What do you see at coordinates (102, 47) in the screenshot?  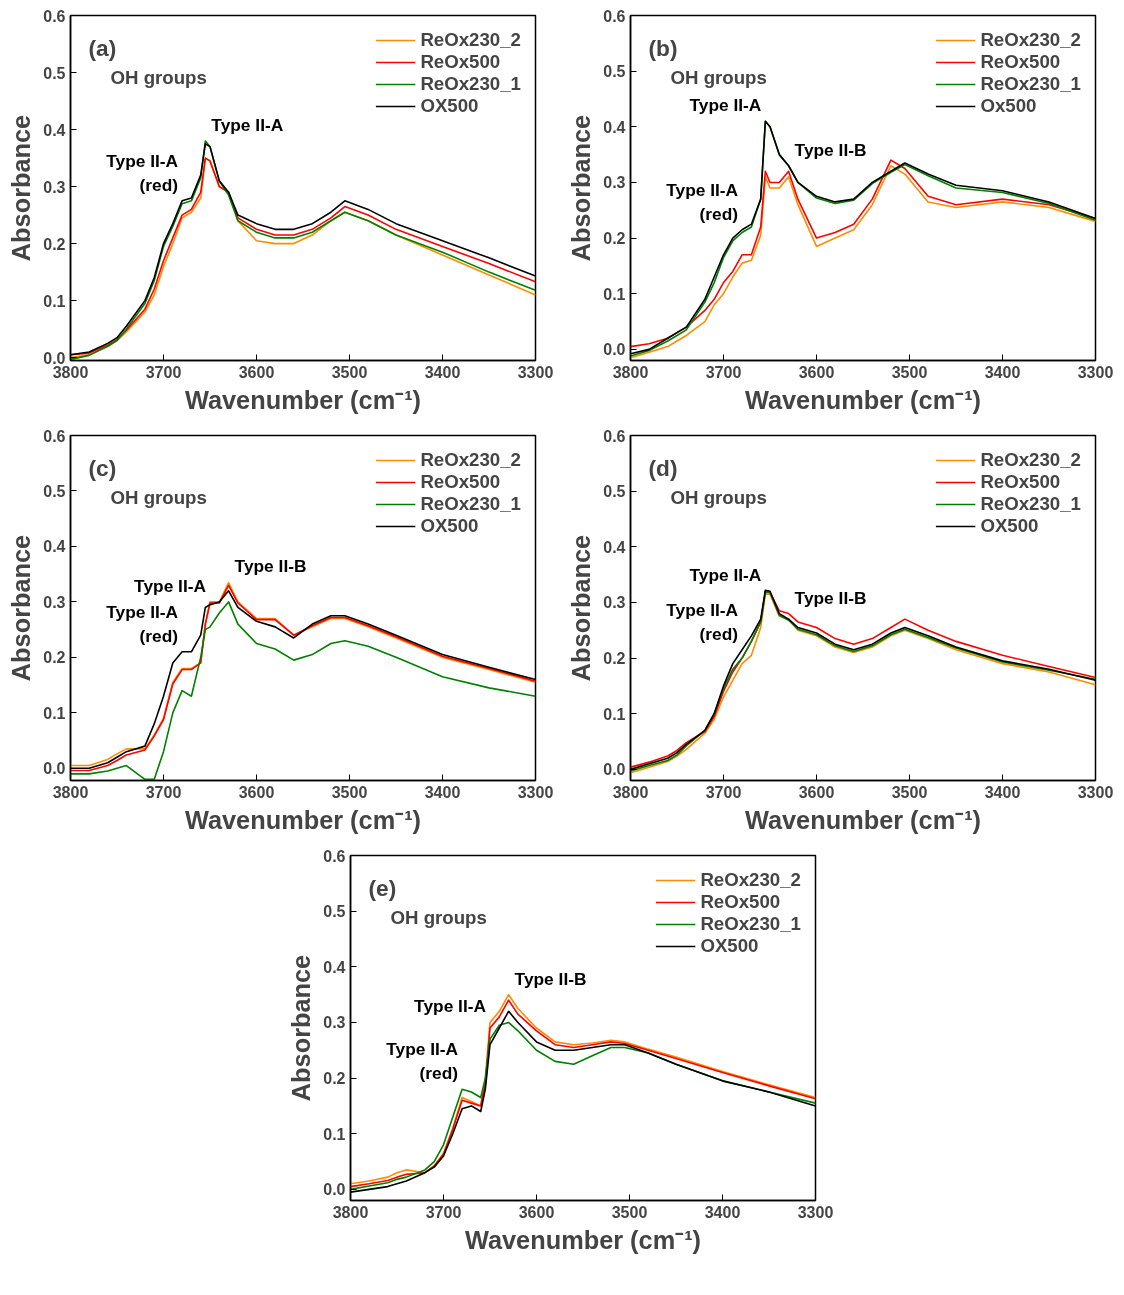 I see `text: (a)` at bounding box center [102, 47].